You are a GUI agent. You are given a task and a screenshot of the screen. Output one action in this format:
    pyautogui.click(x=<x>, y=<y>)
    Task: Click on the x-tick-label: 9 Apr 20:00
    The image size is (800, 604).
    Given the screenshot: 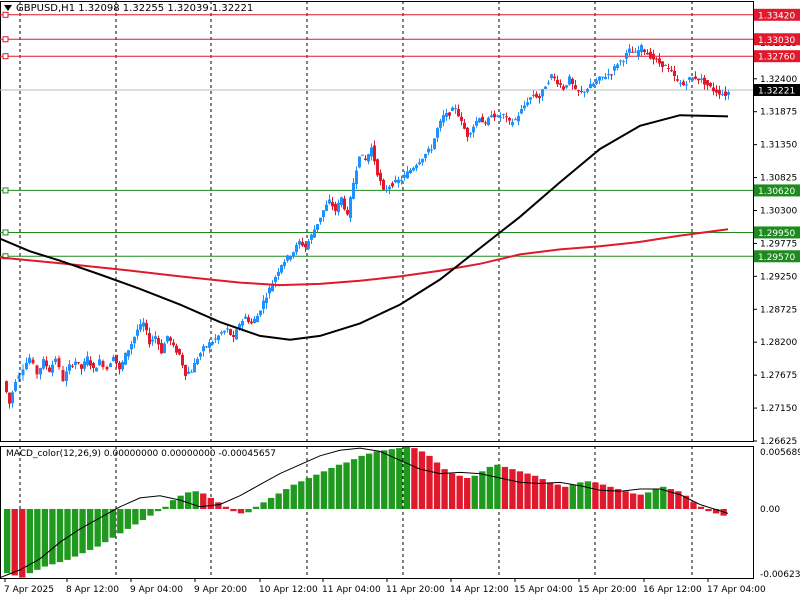 What is the action you would take?
    pyautogui.click(x=220, y=590)
    